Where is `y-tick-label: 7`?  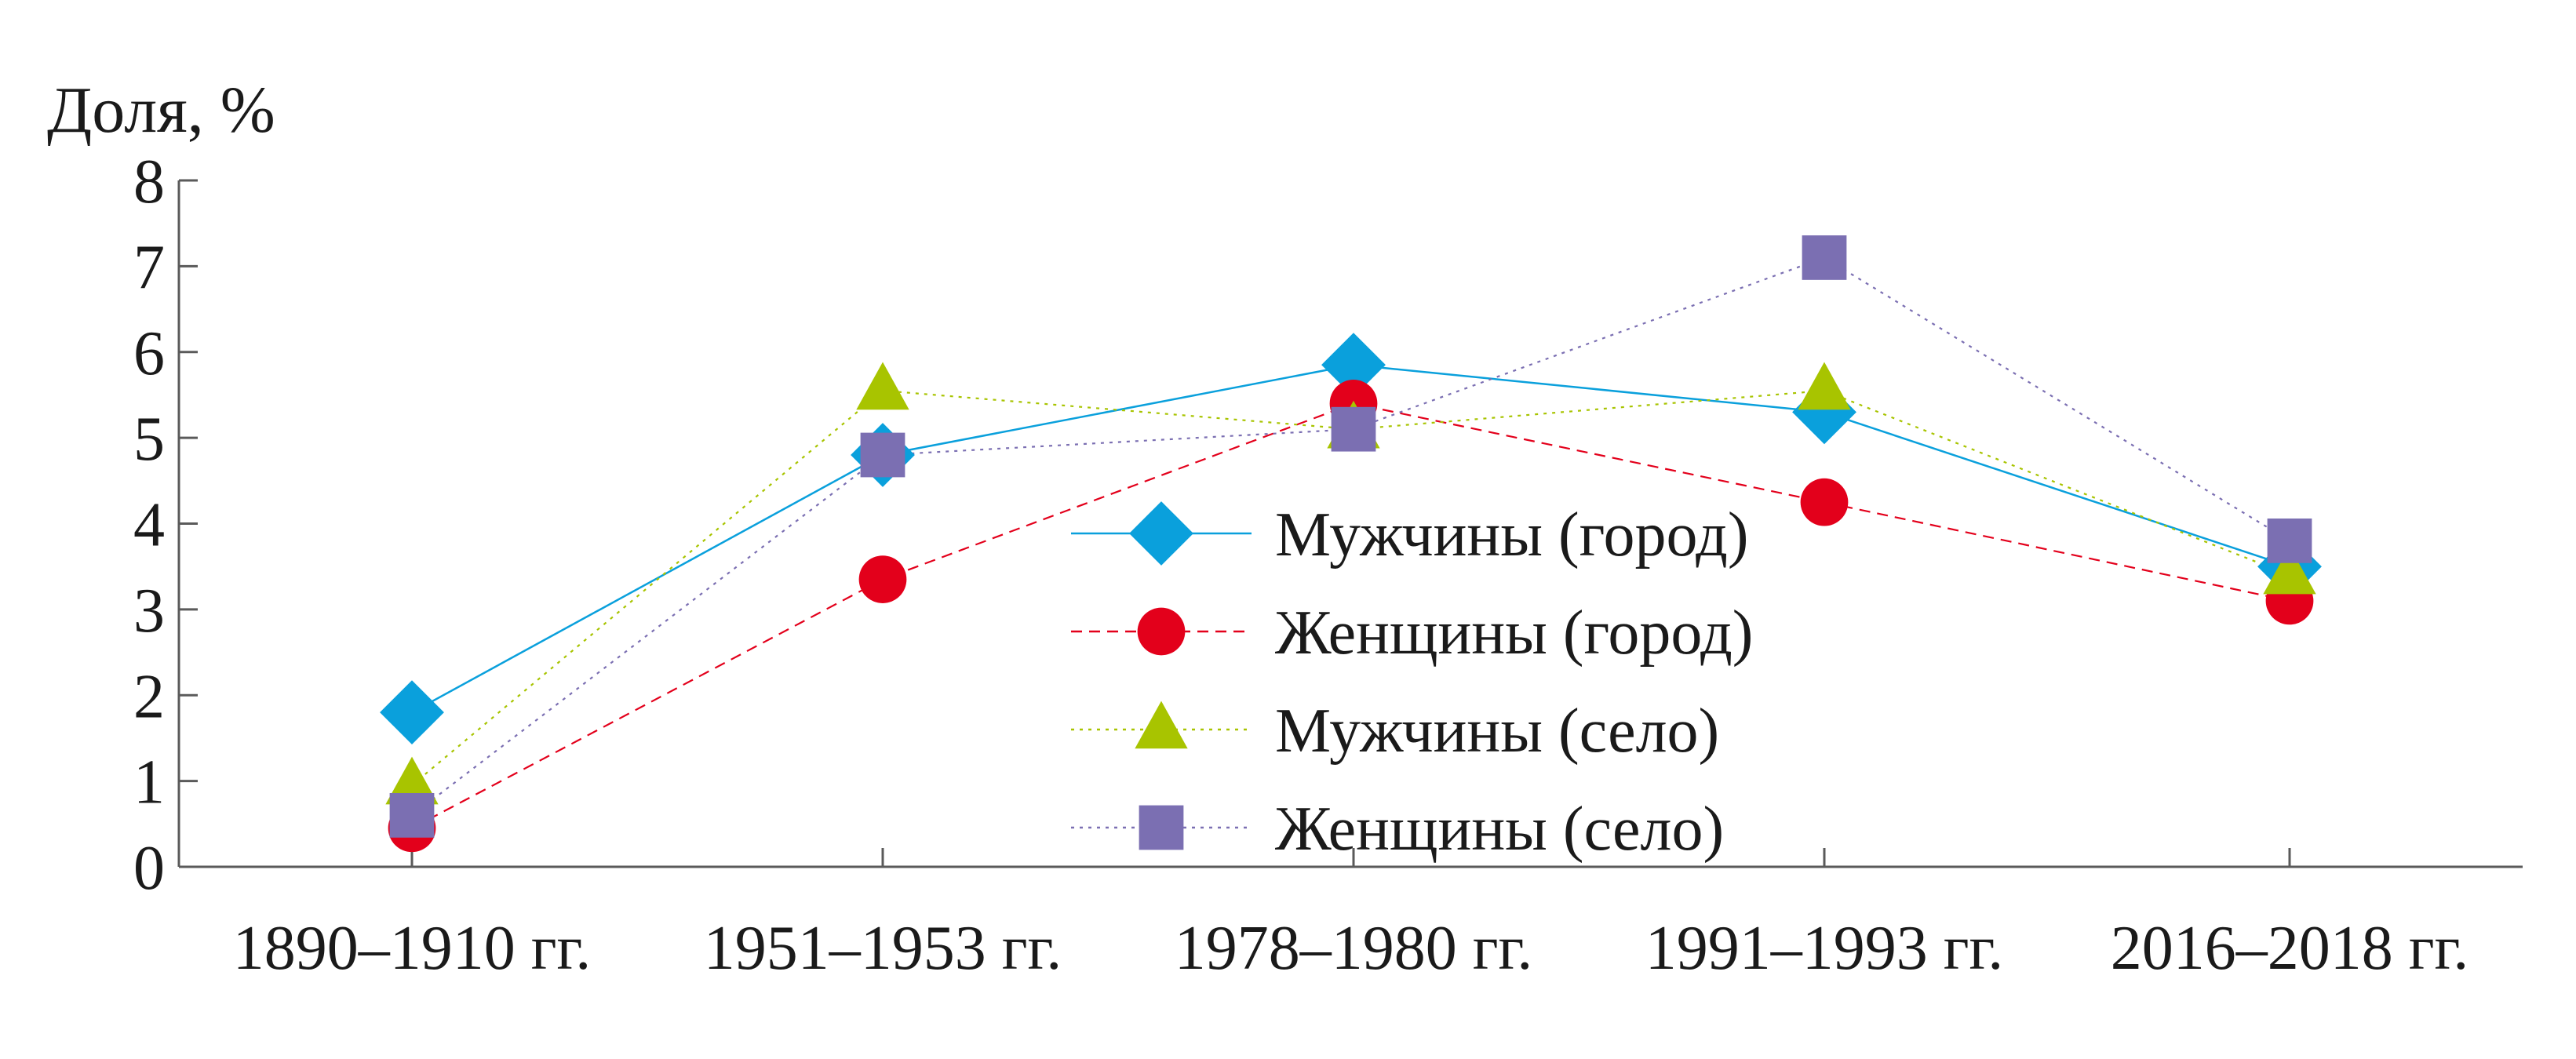
y-tick-label: 7 is located at coordinates (149, 267).